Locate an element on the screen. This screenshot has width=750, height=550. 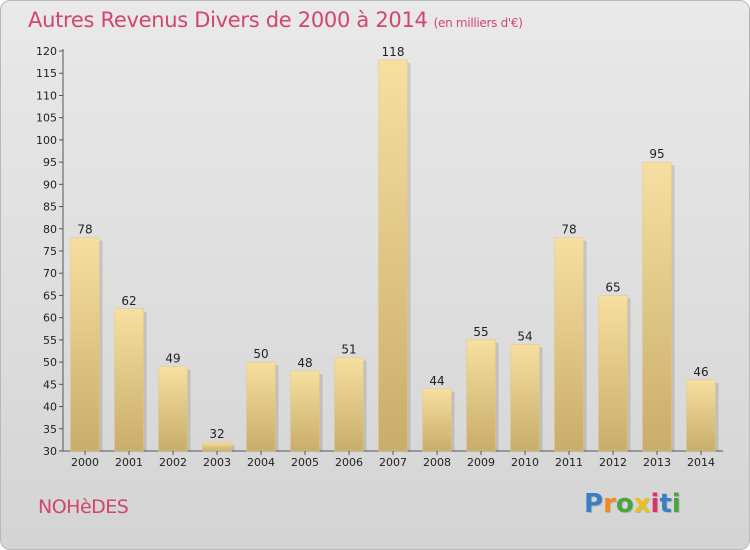
bar-value-label: 62 is located at coordinates (128, 301).